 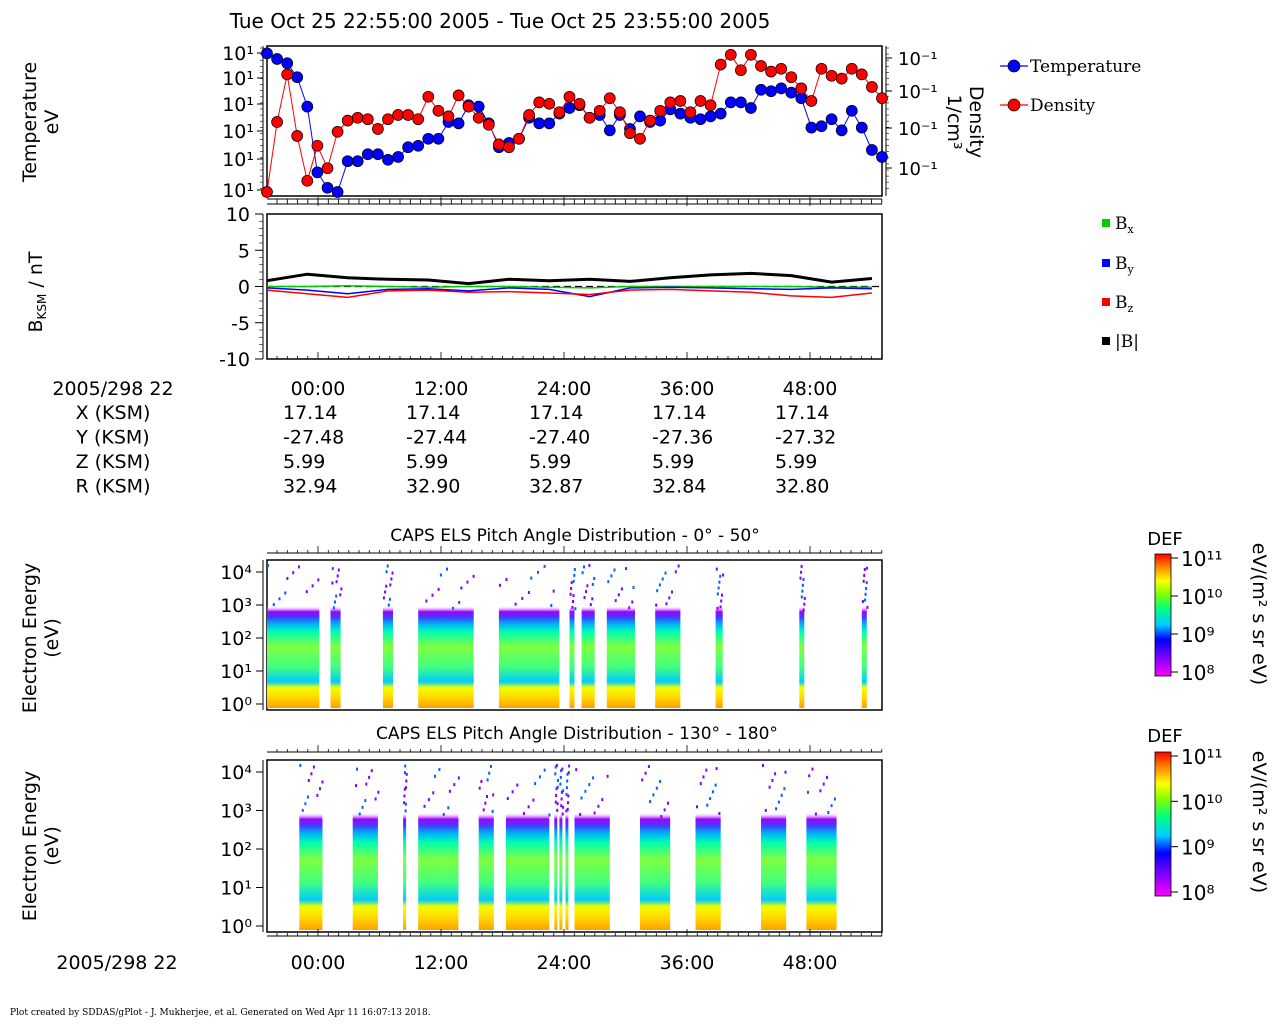 What do you see at coordinates (1197, 893) in the screenshot?
I see `colorbar-tick-label: 10⁸` at bounding box center [1197, 893].